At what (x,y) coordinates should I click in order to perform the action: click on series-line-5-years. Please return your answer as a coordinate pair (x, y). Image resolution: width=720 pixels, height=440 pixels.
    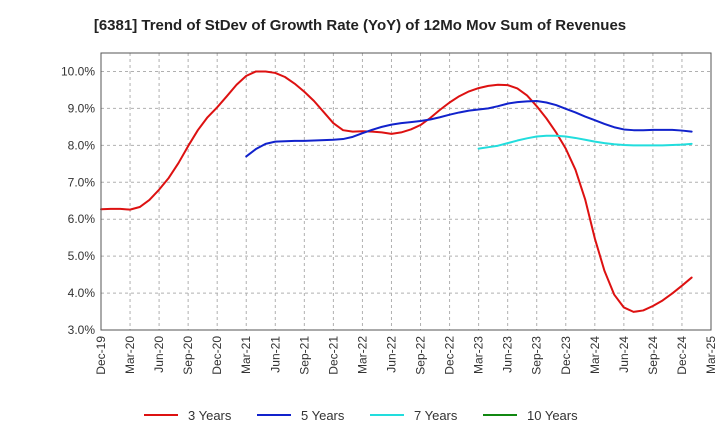
    Looking at the image, I should click on (469, 129).